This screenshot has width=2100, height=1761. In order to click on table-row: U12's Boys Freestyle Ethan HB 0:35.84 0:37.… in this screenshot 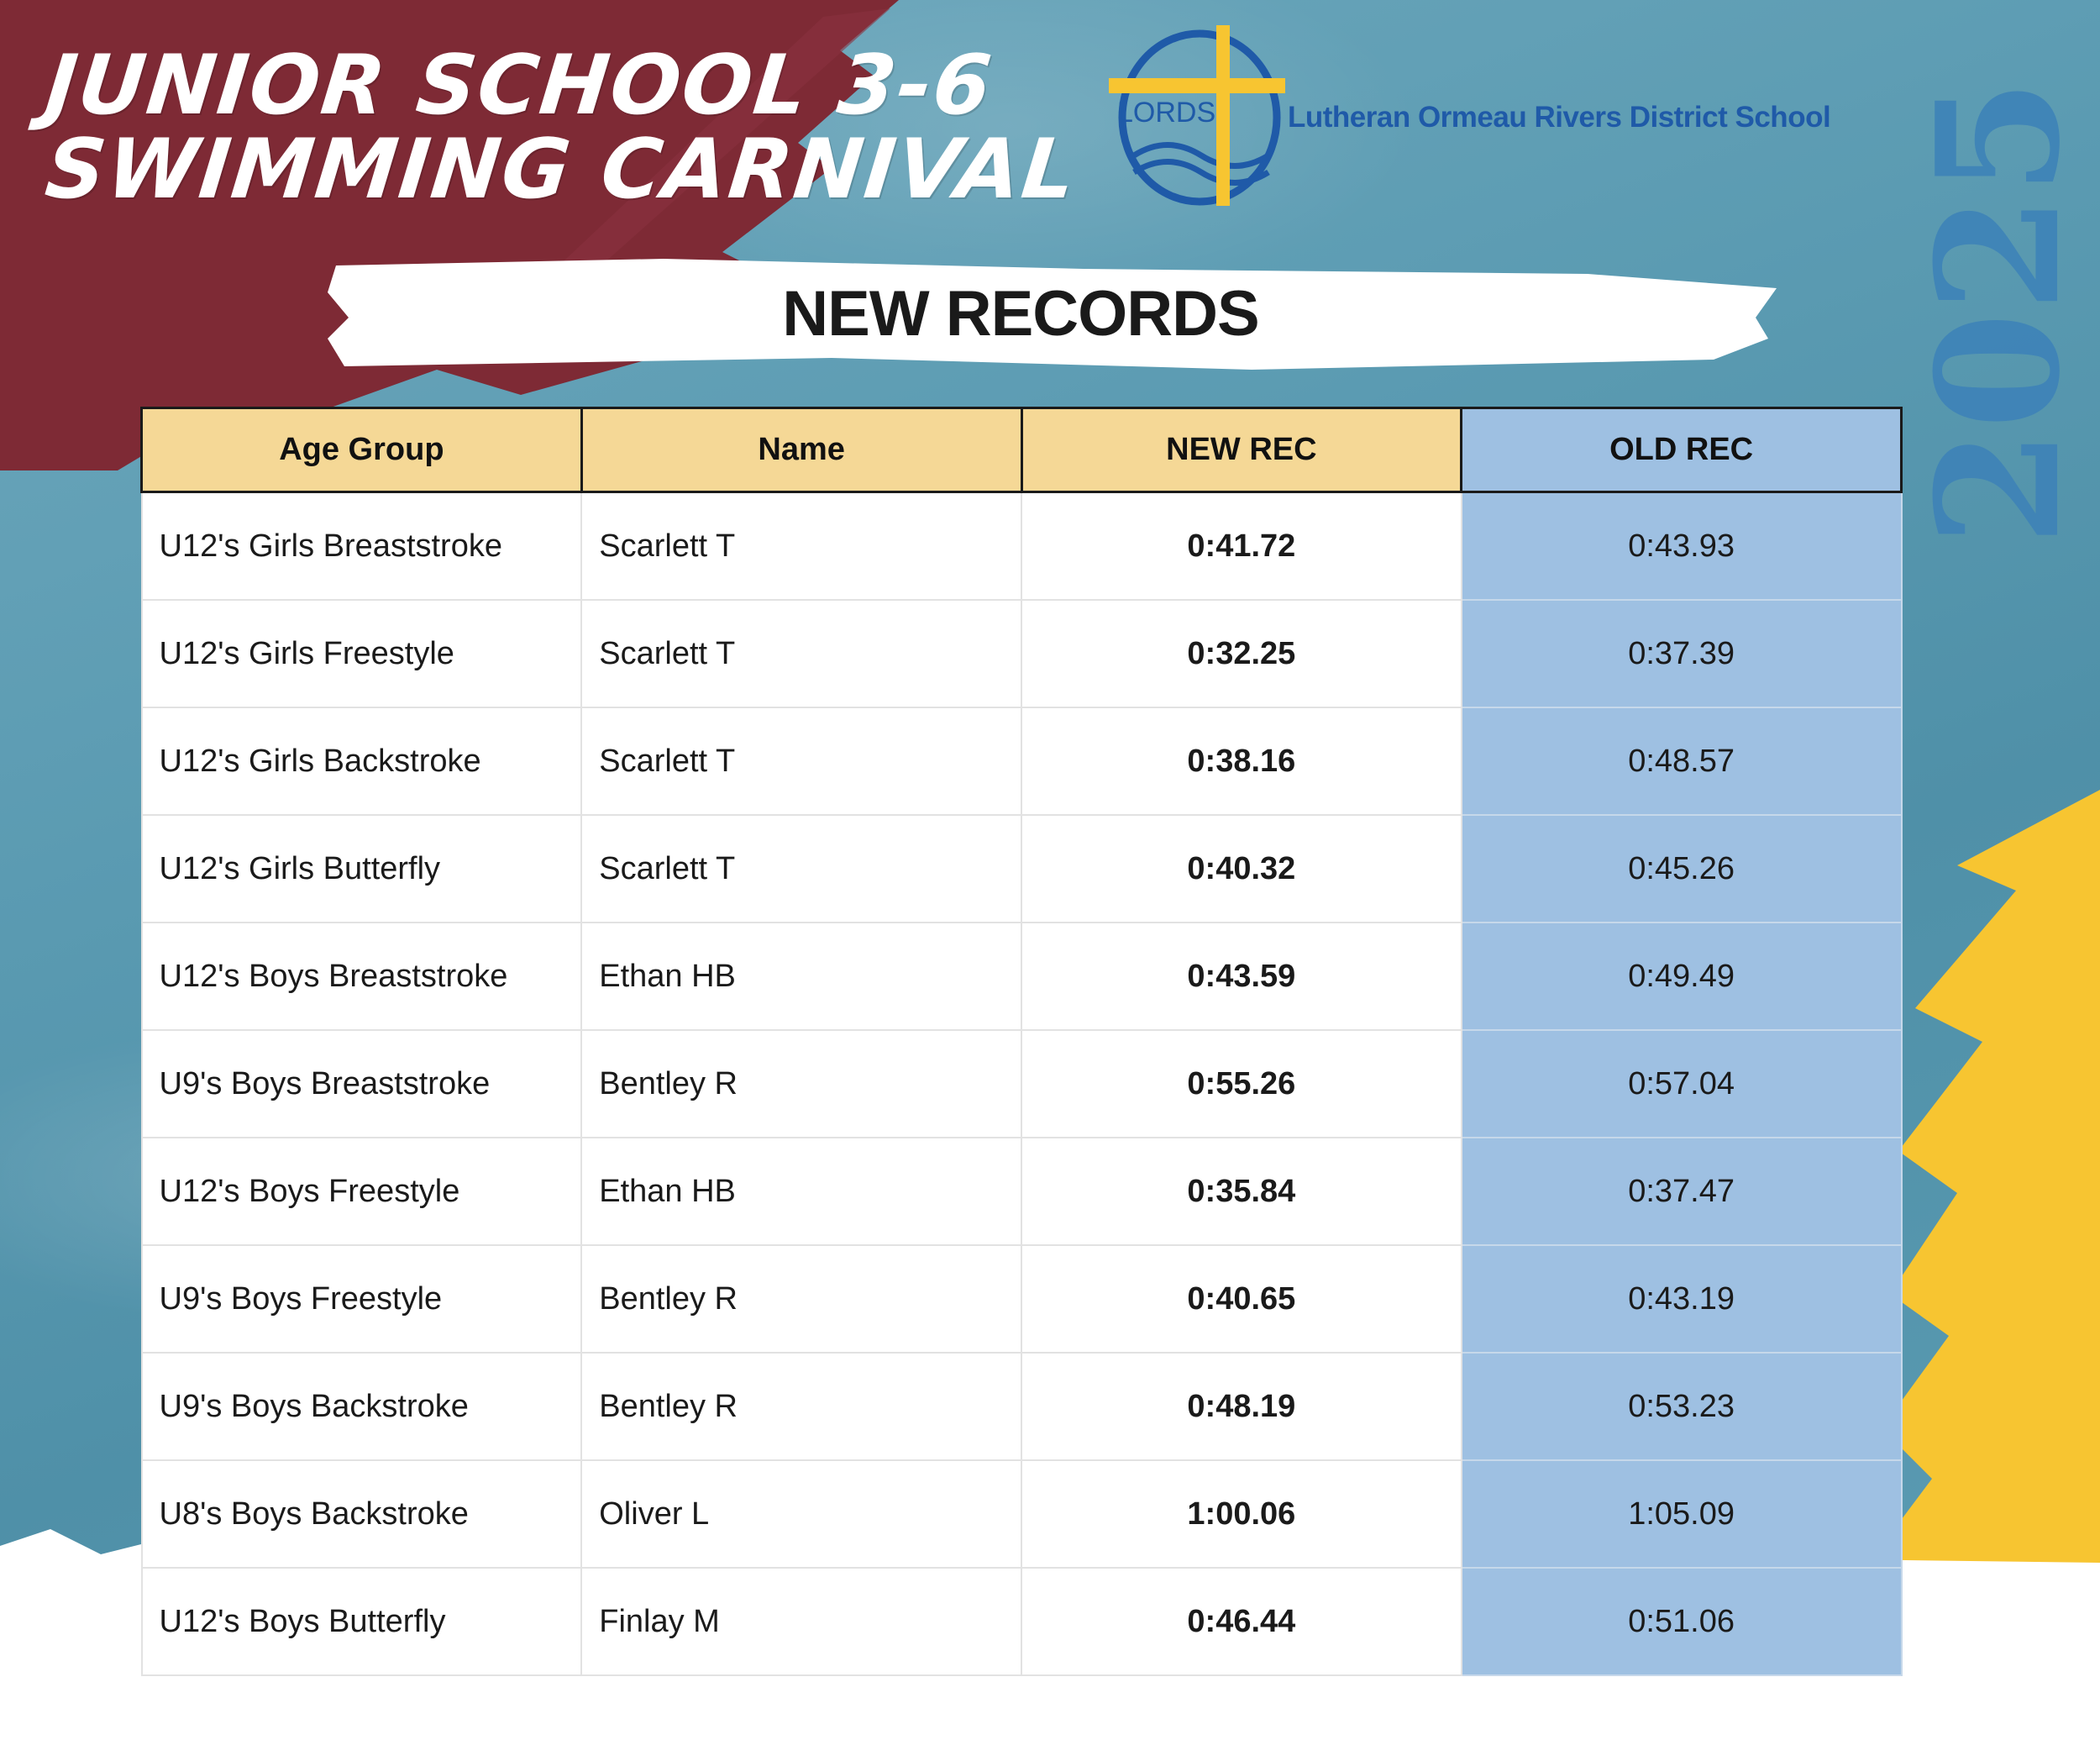, I will do `click(1021, 1192)`.